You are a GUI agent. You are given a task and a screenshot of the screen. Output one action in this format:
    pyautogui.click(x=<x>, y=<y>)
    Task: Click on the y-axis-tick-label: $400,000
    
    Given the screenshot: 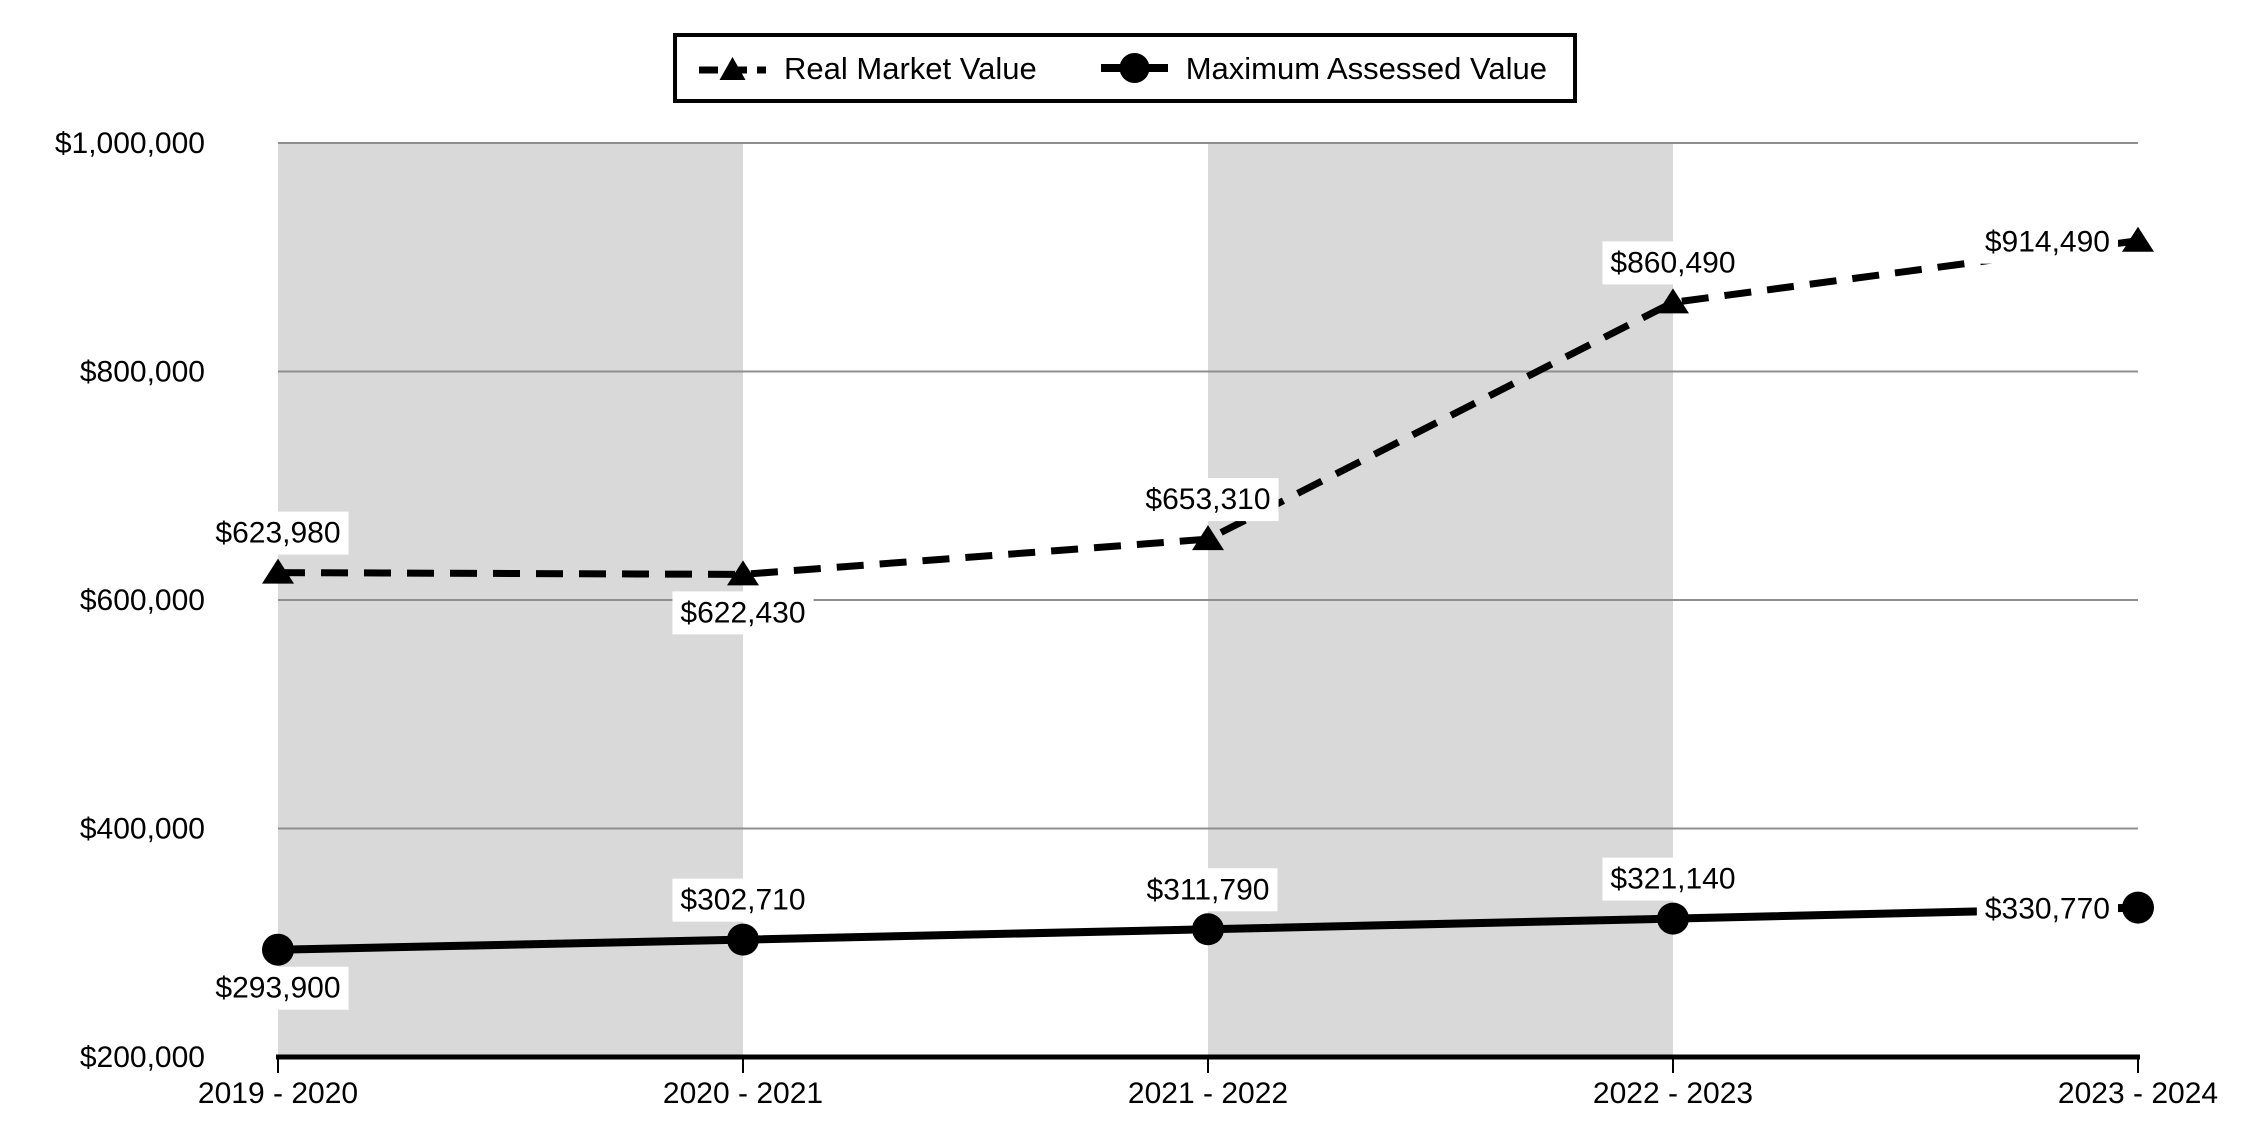 What is the action you would take?
    pyautogui.click(x=142, y=829)
    